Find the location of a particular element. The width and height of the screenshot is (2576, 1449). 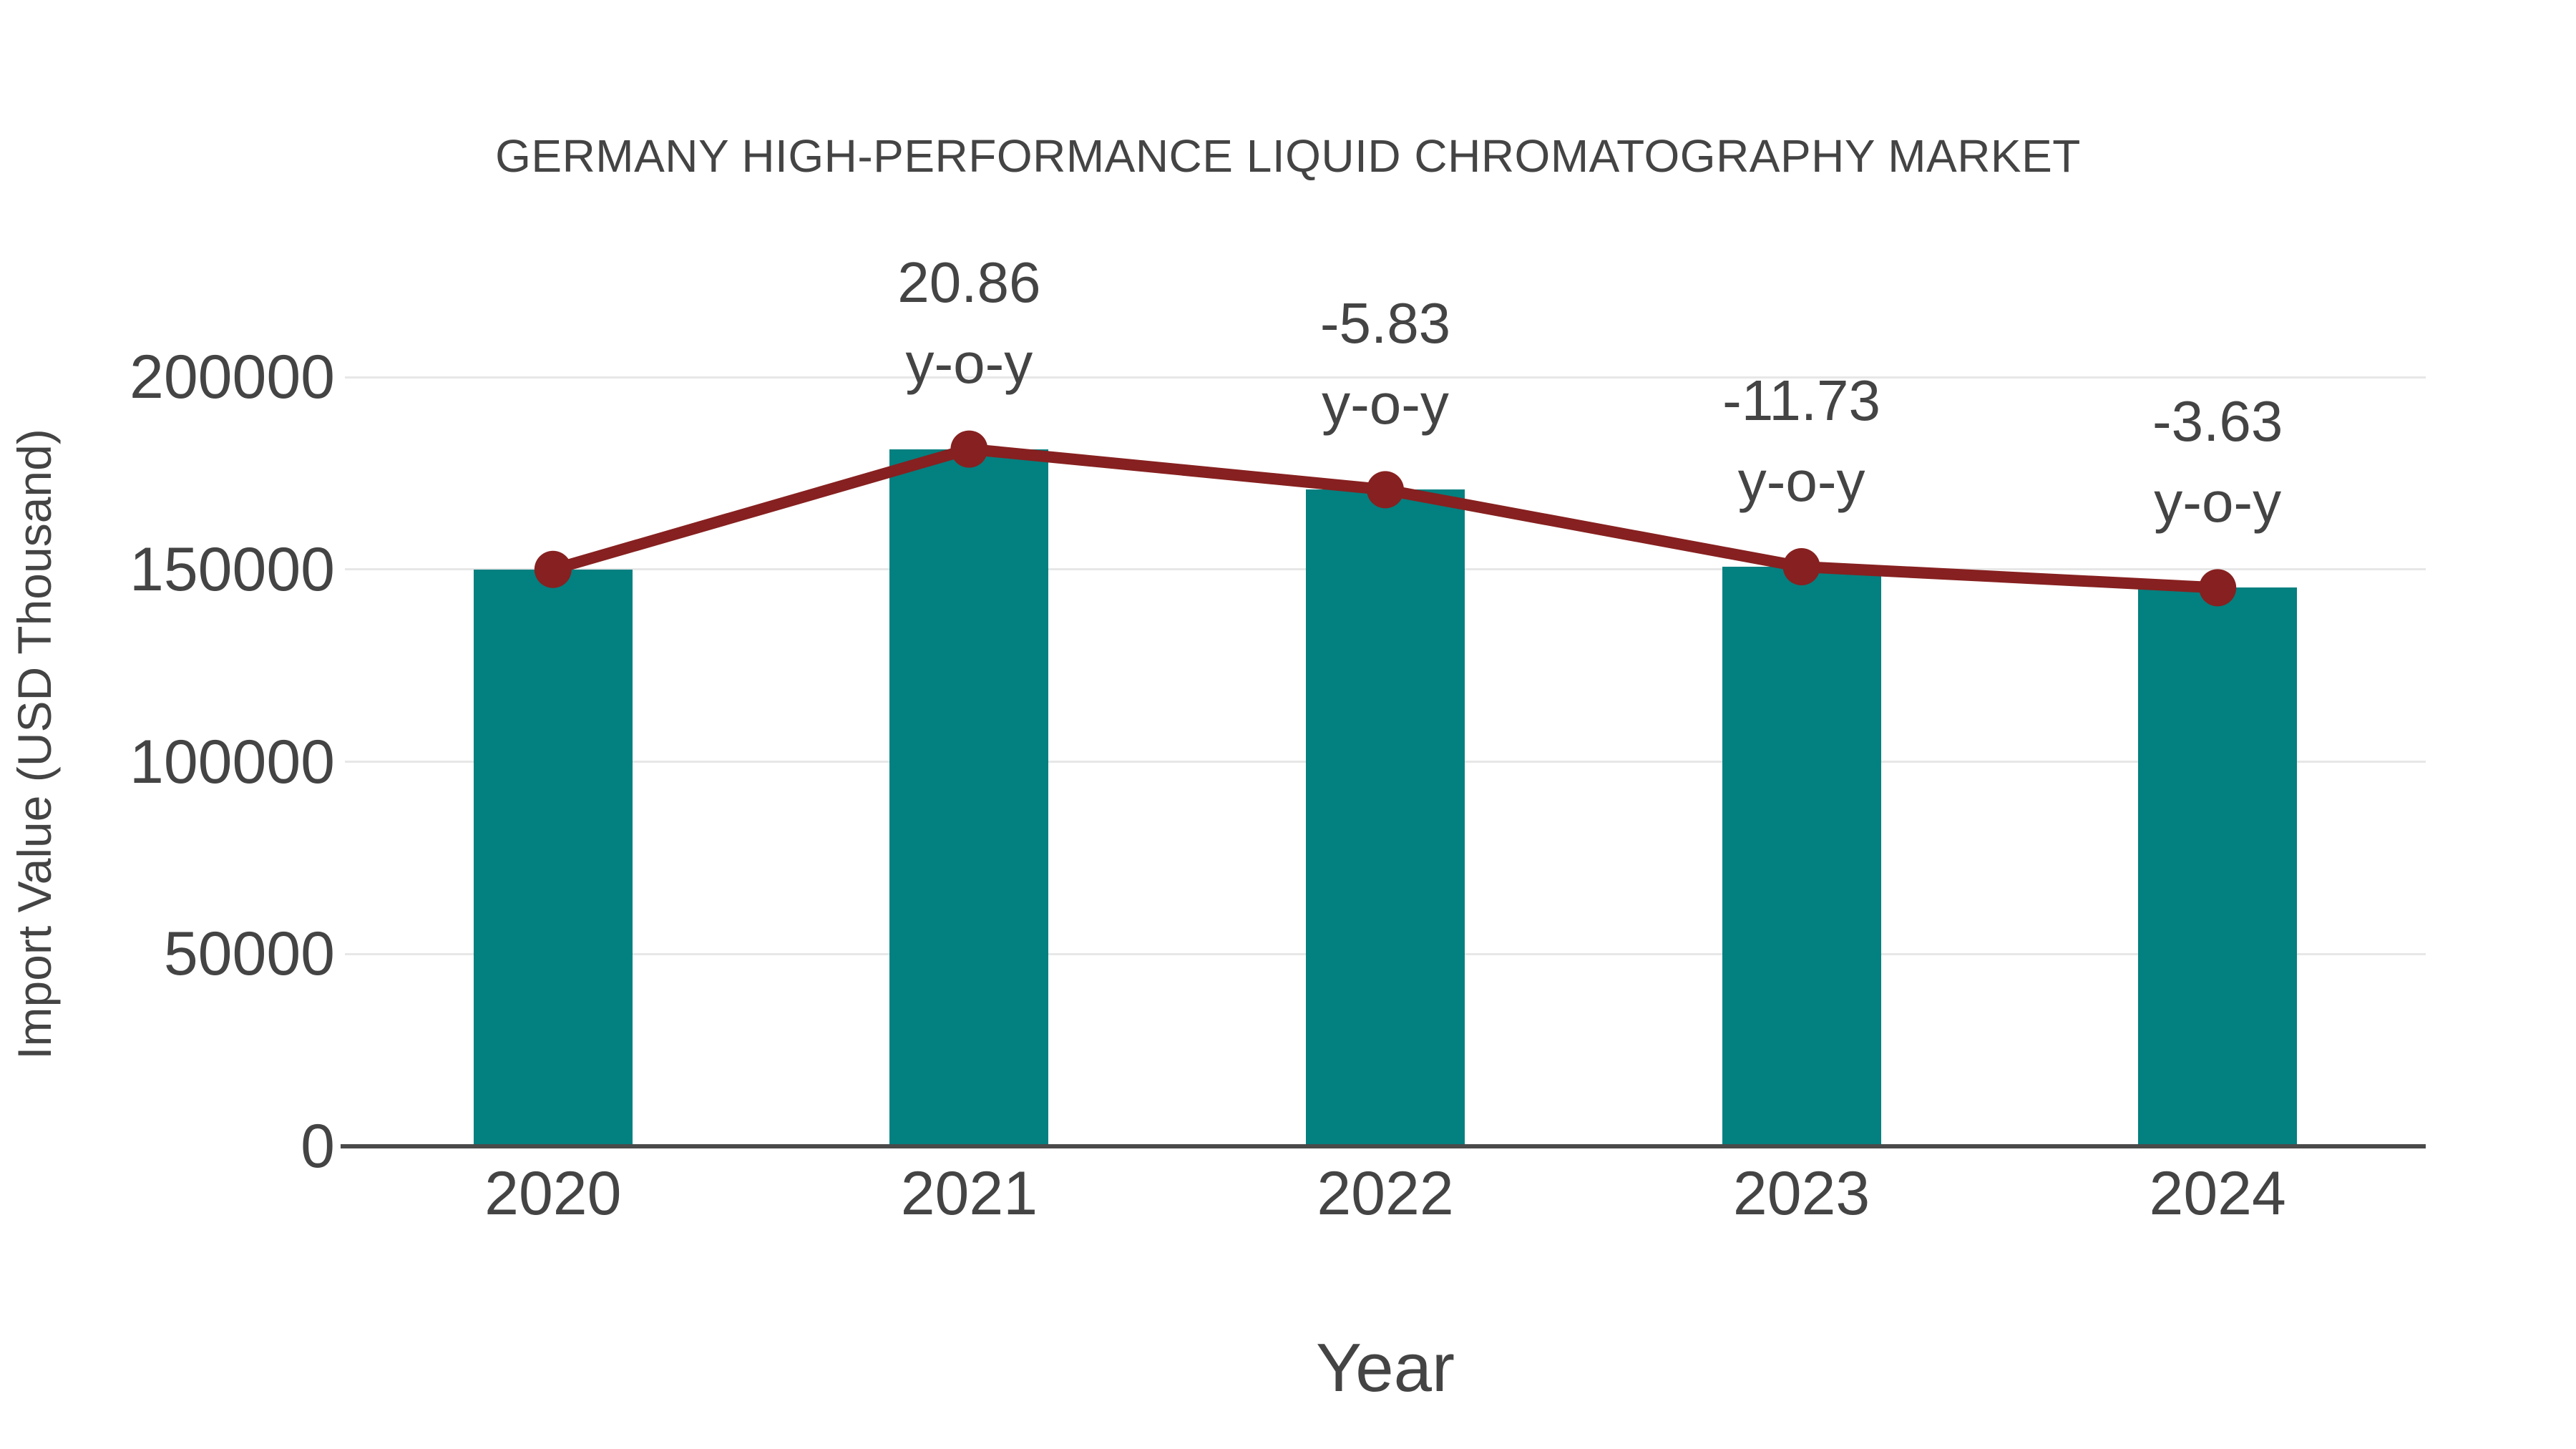

marker-2022 is located at coordinates (1385, 490).